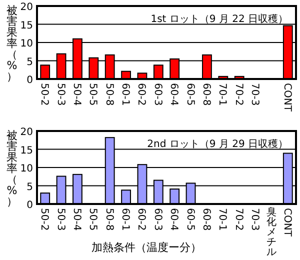 Image resolution: width=300 pixels, height=260 pixels. I want to click on x-tick-label: 臭化メチル, so click(271, 232).